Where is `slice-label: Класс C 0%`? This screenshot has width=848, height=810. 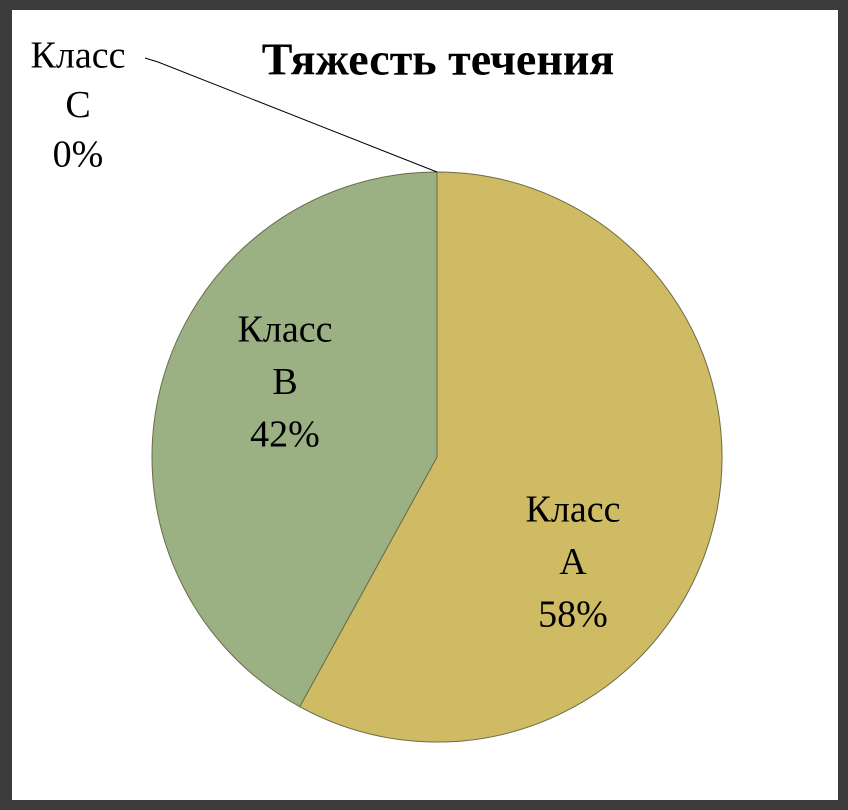 slice-label: Класс C 0% is located at coordinates (78, 104).